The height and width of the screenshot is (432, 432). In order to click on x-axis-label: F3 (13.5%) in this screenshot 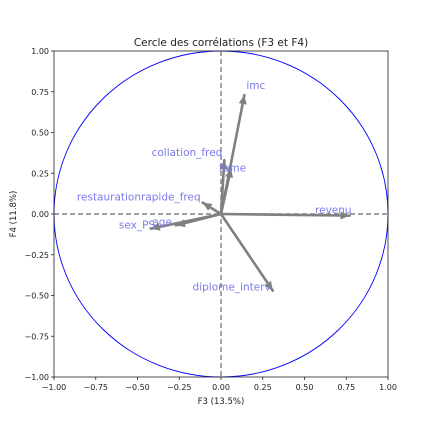, I will do `click(221, 402)`.